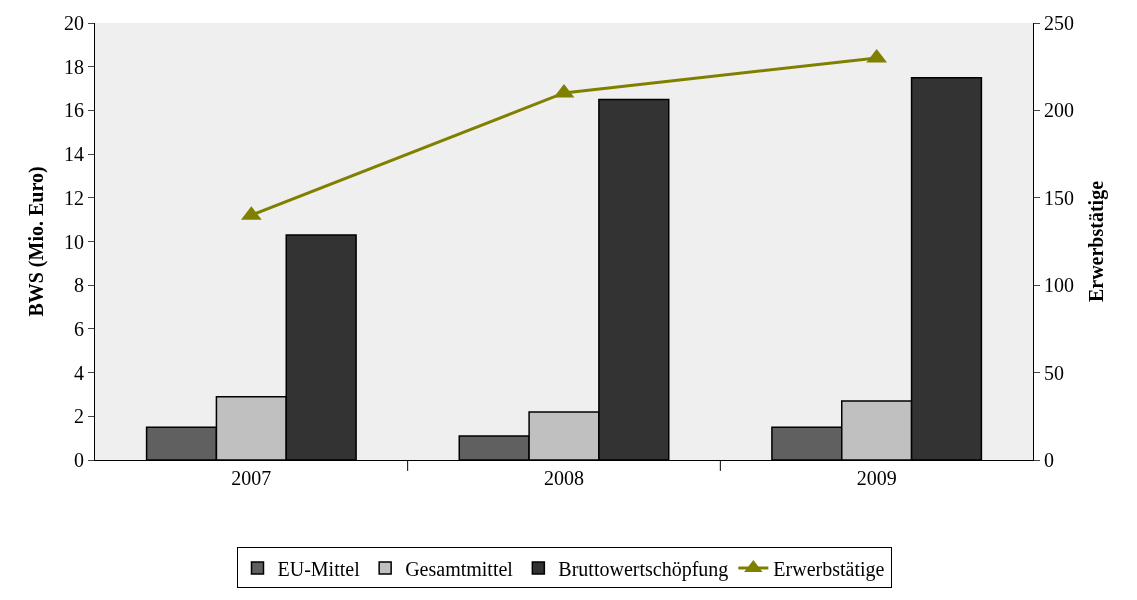  Describe the element at coordinates (79, 416) in the screenshot. I see `y-tick-label: 2` at that location.